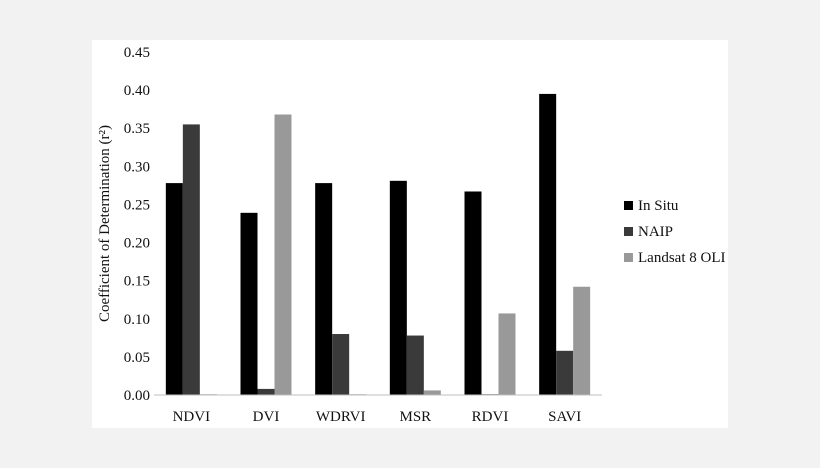  Describe the element at coordinates (398, 287) in the screenshot. I see `bar-in-situ-msr` at that location.